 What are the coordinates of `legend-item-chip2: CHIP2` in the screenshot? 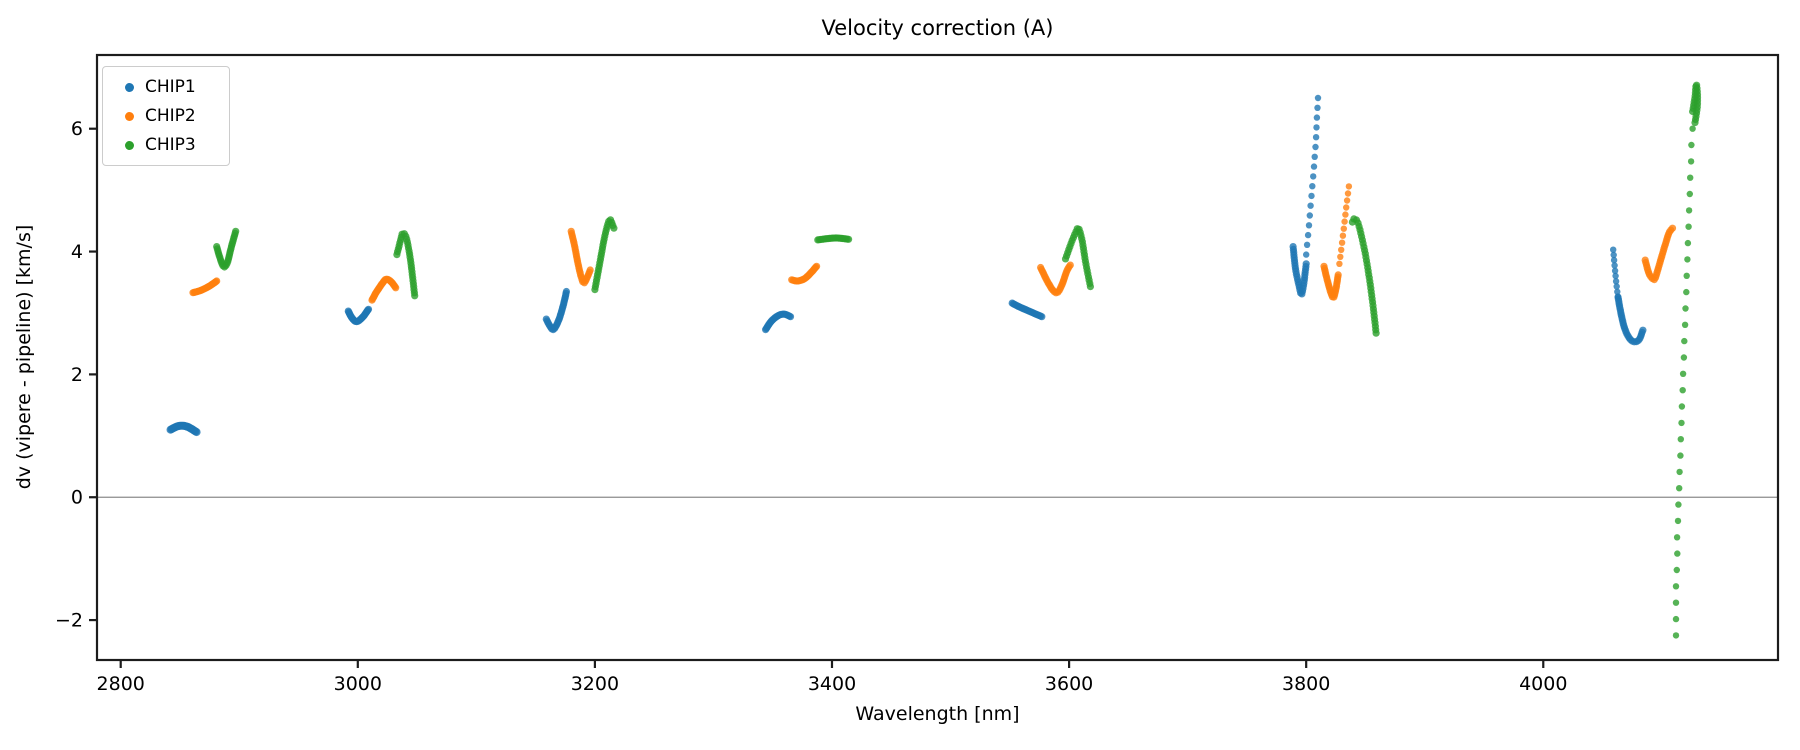 It's located at (166, 116).